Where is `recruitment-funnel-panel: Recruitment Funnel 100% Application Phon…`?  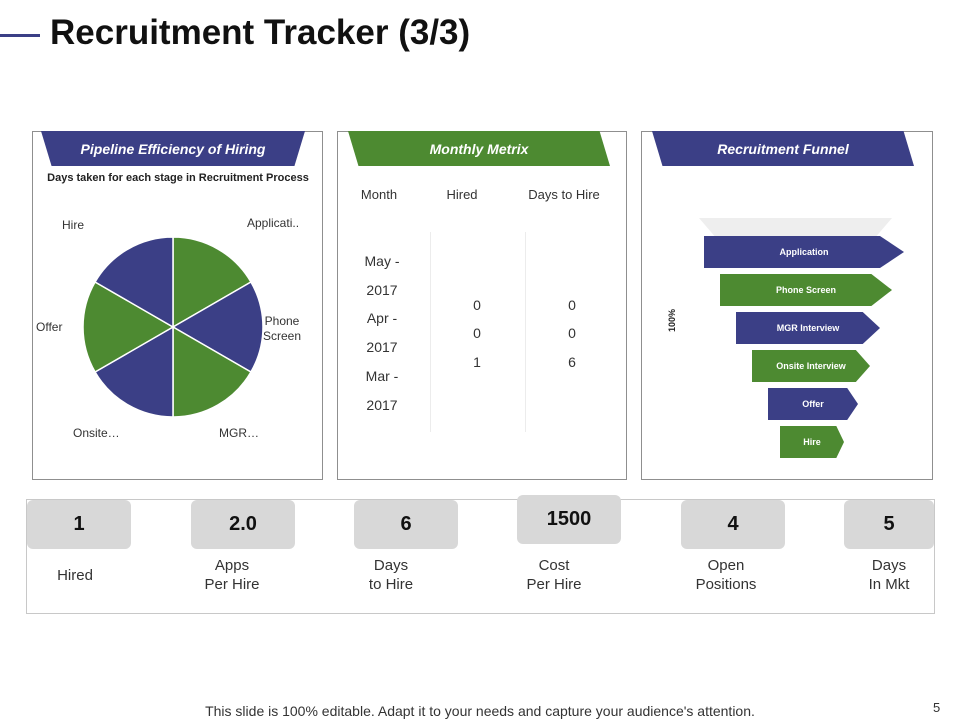
recruitment-funnel-panel: Recruitment Funnel 100% Application Phon… is located at coordinates (787, 305).